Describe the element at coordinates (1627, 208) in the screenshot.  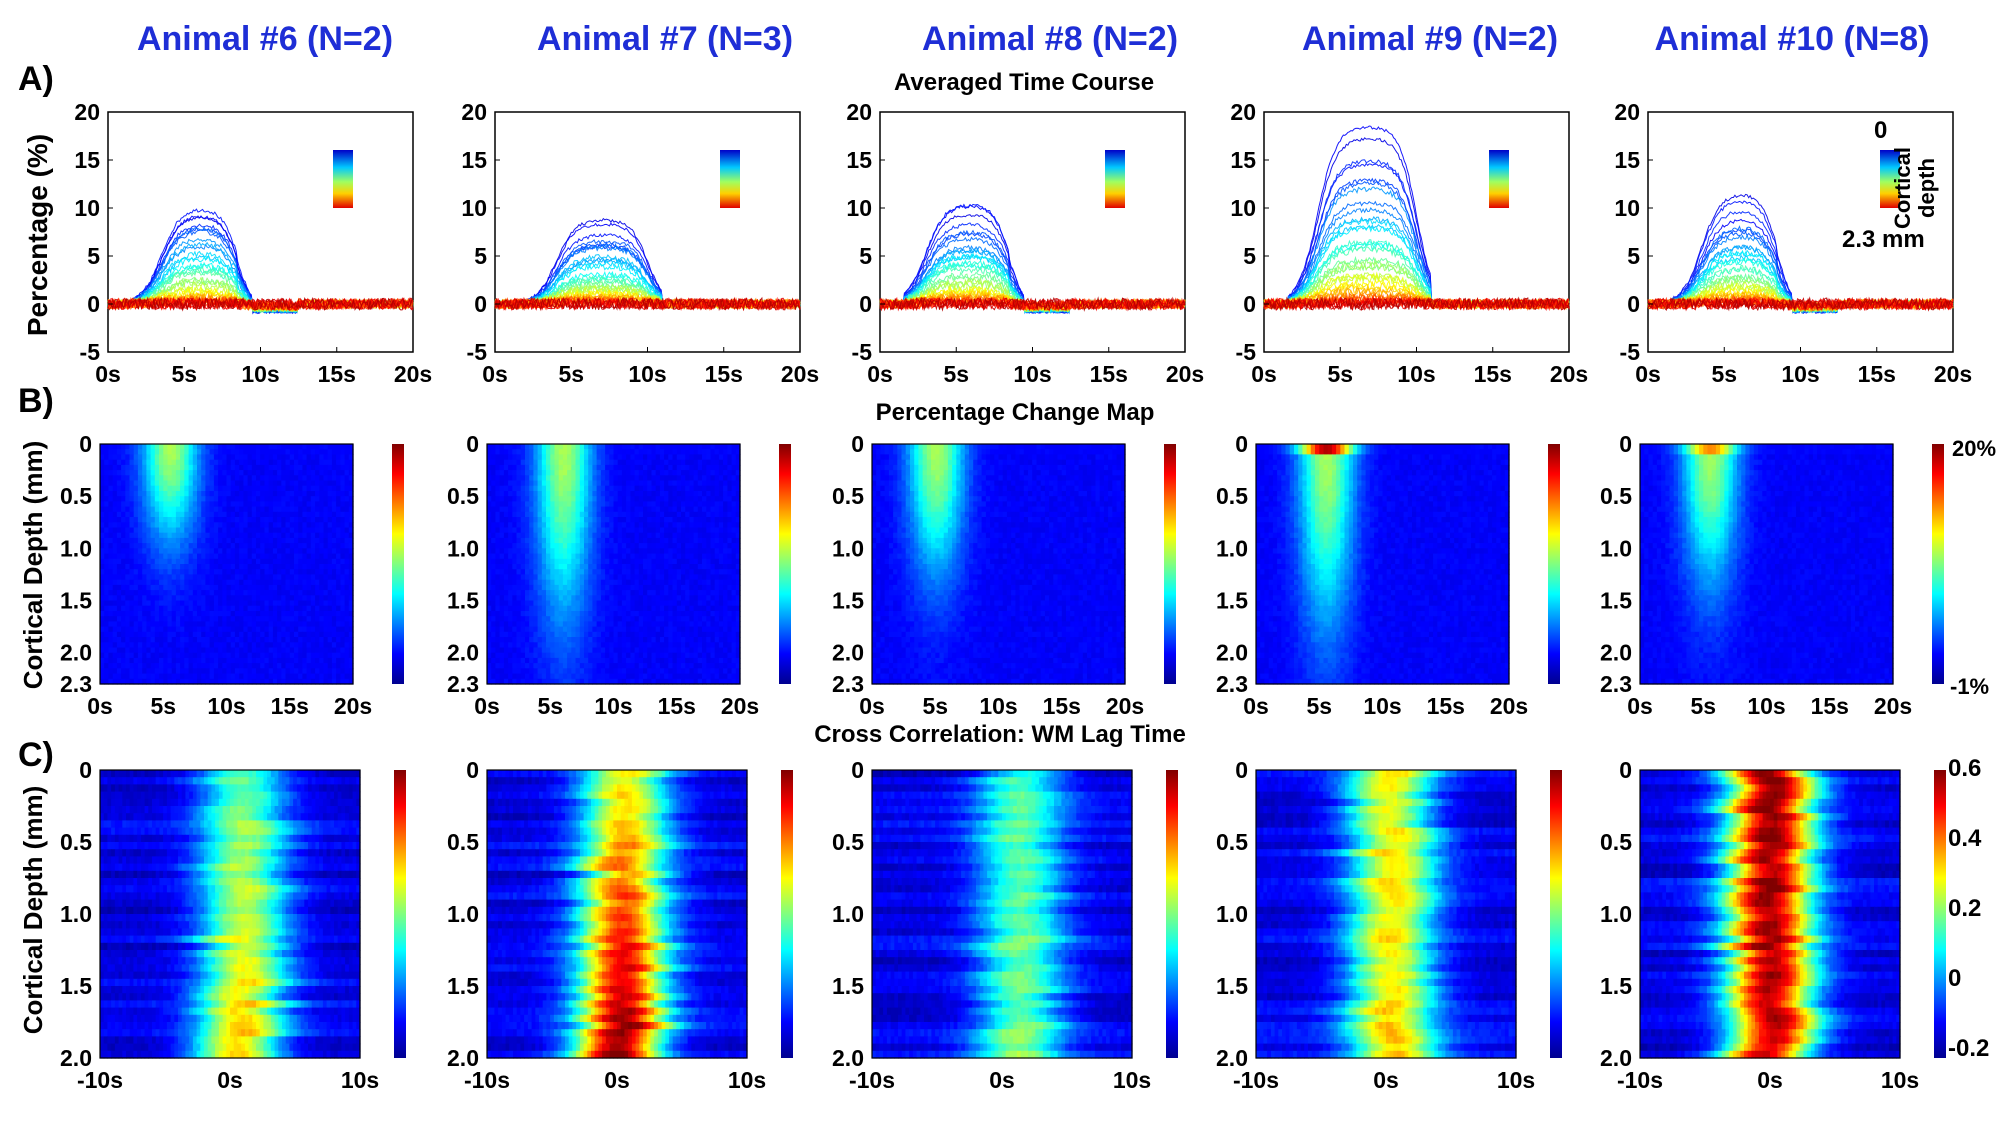
I see `y-tick-label: 10` at that location.